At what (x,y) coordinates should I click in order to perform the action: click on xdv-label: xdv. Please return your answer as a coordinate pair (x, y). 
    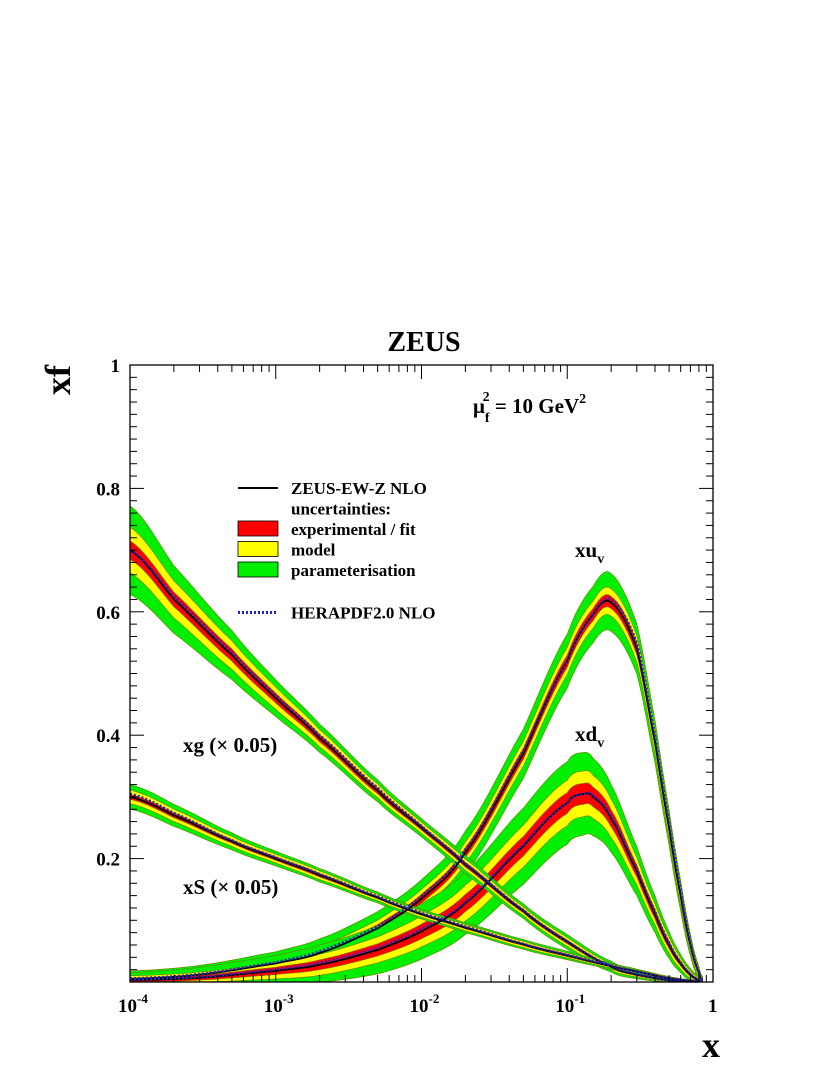
    Looking at the image, I should click on (589, 736).